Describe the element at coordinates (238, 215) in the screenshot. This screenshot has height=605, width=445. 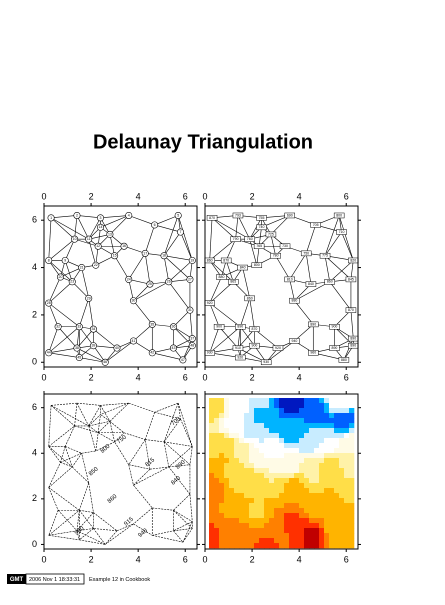
I see `point-value: 793` at that location.